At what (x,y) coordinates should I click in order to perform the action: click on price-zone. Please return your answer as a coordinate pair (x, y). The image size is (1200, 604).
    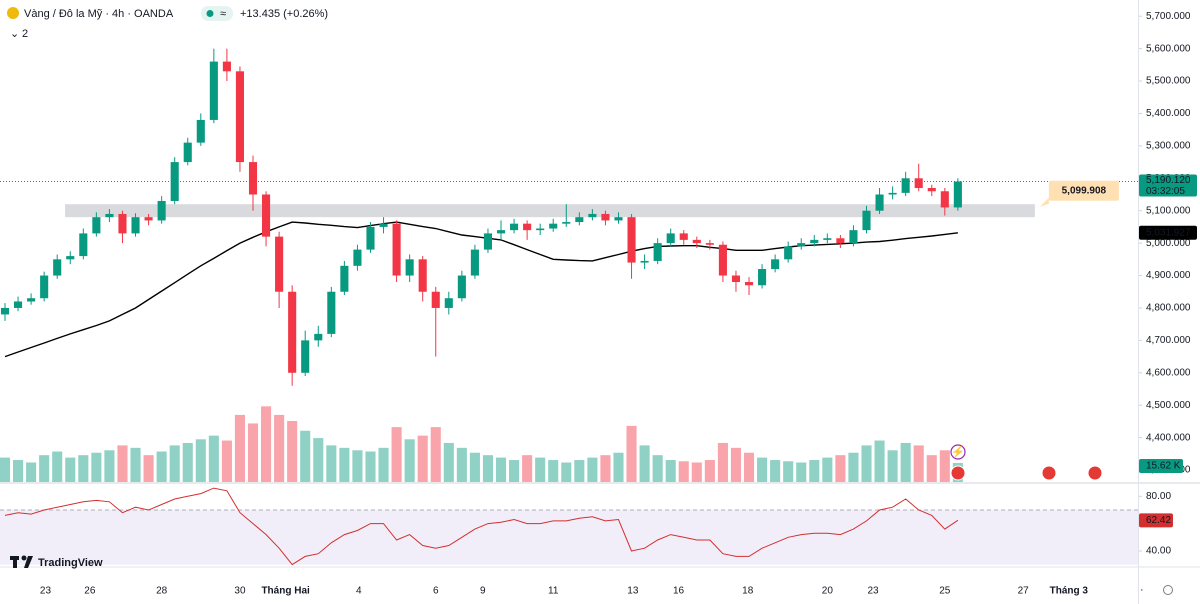
    Looking at the image, I should click on (550, 211).